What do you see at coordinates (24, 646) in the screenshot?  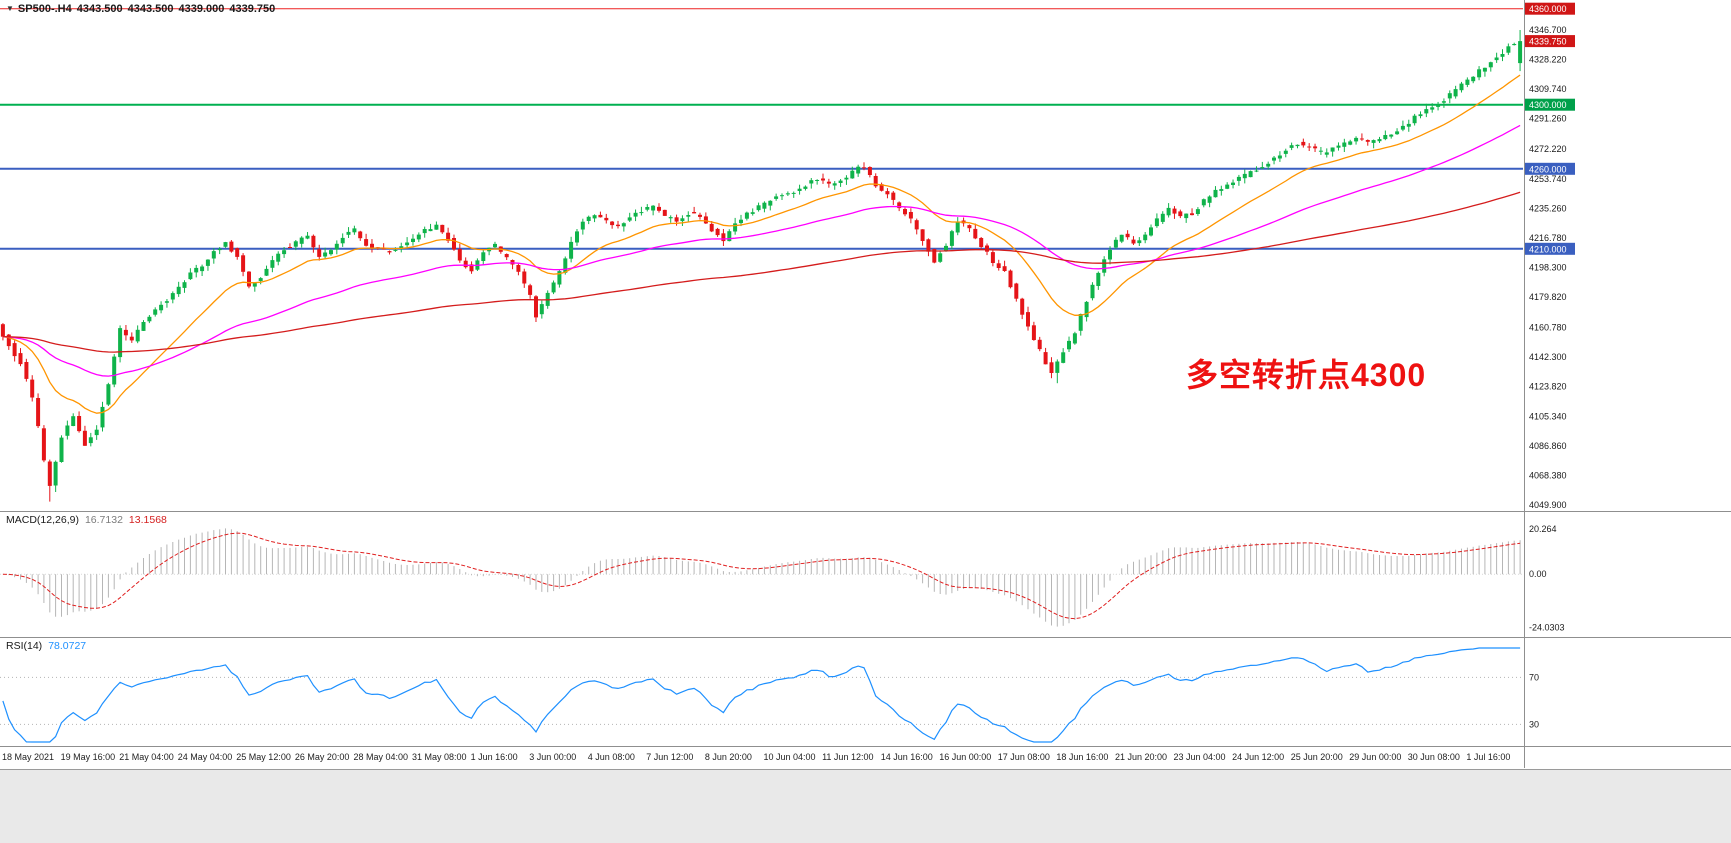 I see `rsi-label: RSI(14)` at bounding box center [24, 646].